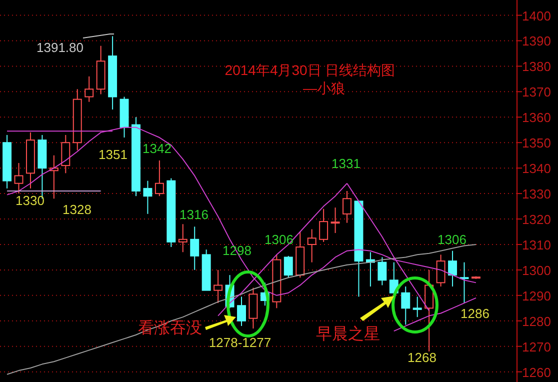  What do you see at coordinates (324, 88) in the screenshot?
I see `subtitle: —小狼` at bounding box center [324, 88].